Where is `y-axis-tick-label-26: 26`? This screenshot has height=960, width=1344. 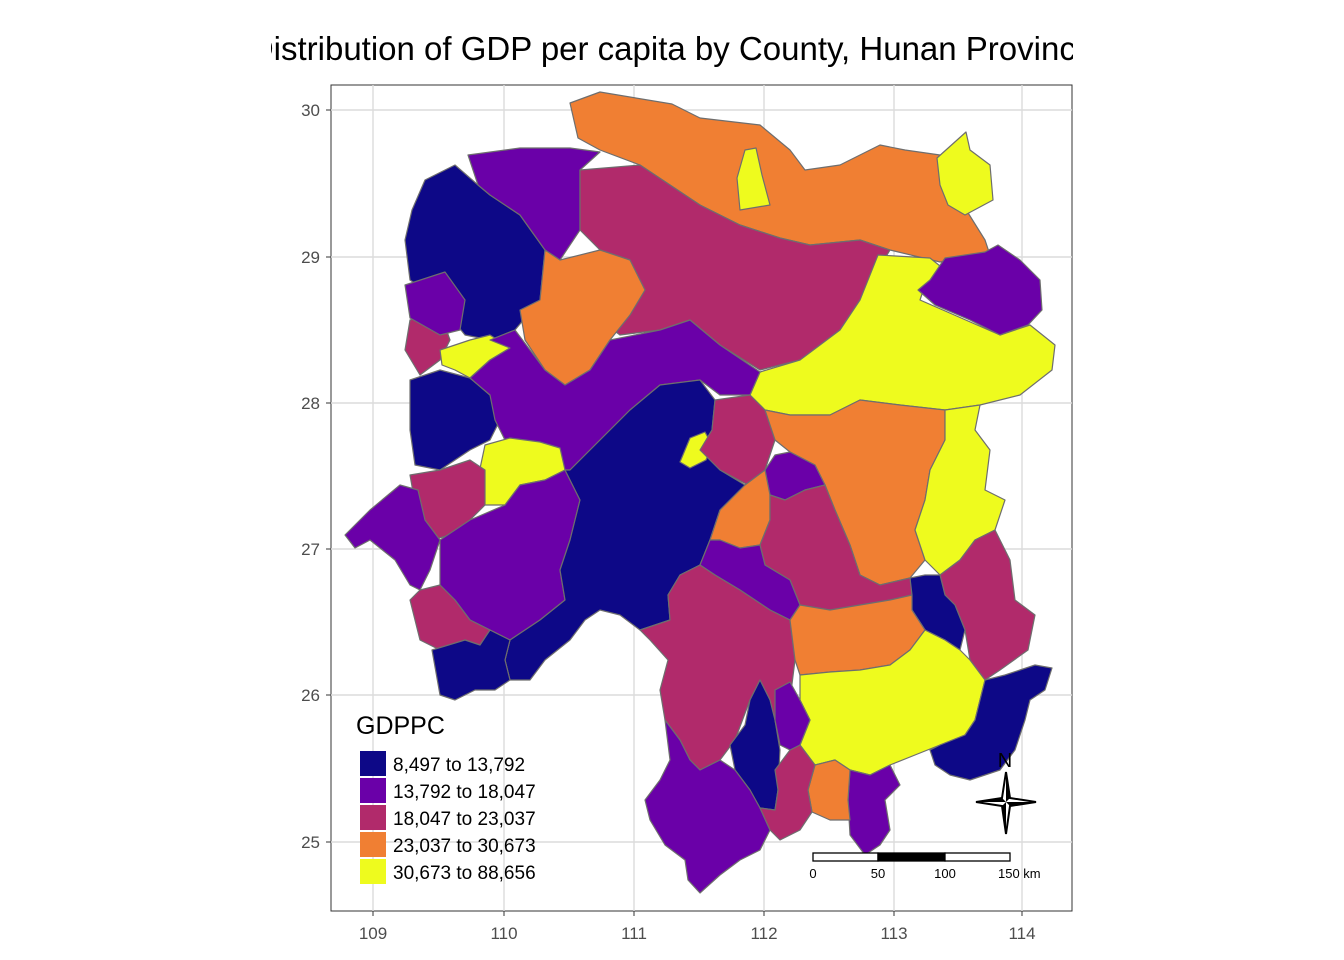
y-axis-tick-label-26: 26 is located at coordinates (310, 695).